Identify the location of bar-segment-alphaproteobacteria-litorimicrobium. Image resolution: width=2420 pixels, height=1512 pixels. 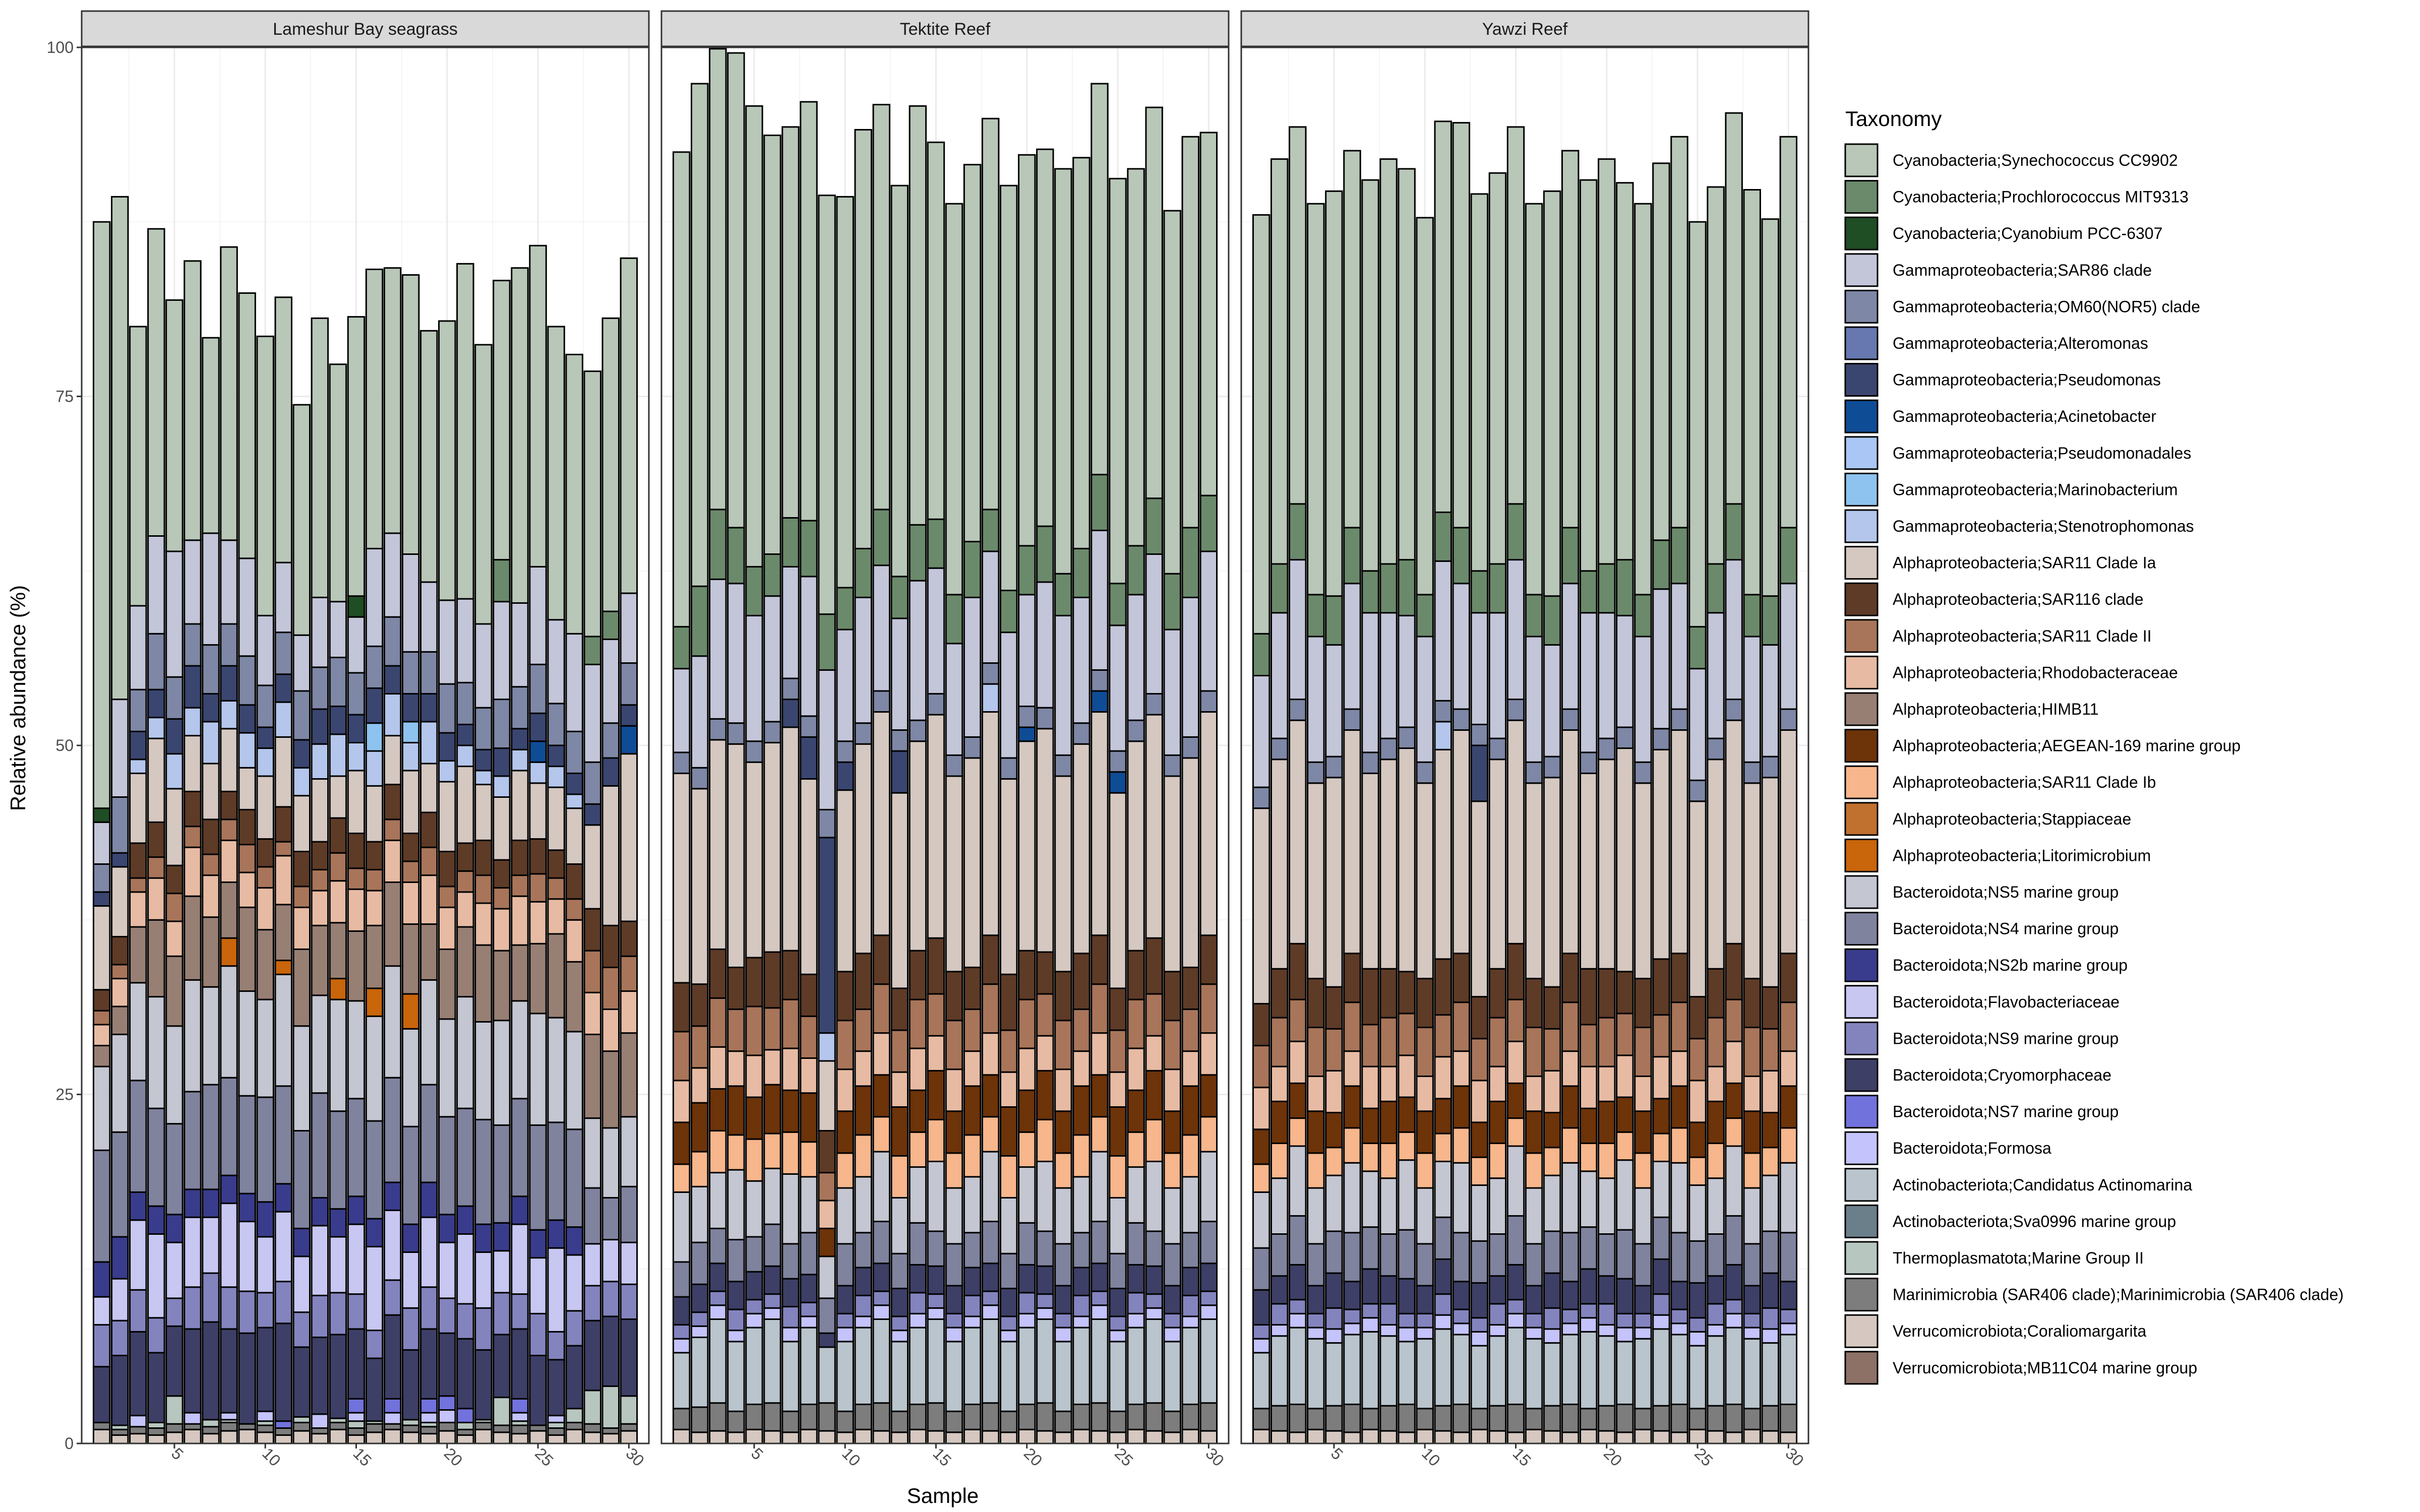
(410, 1012).